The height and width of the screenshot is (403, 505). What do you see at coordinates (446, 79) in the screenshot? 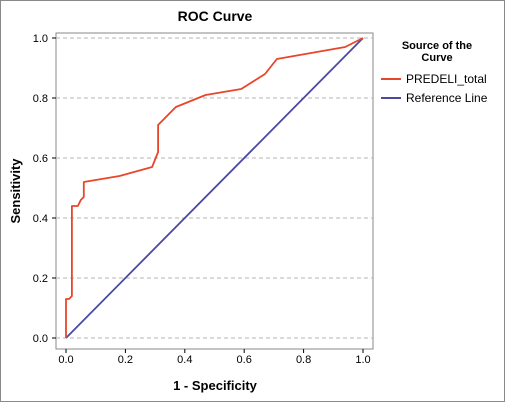
I see `legend-entry-label: PREDELI_total` at bounding box center [446, 79].